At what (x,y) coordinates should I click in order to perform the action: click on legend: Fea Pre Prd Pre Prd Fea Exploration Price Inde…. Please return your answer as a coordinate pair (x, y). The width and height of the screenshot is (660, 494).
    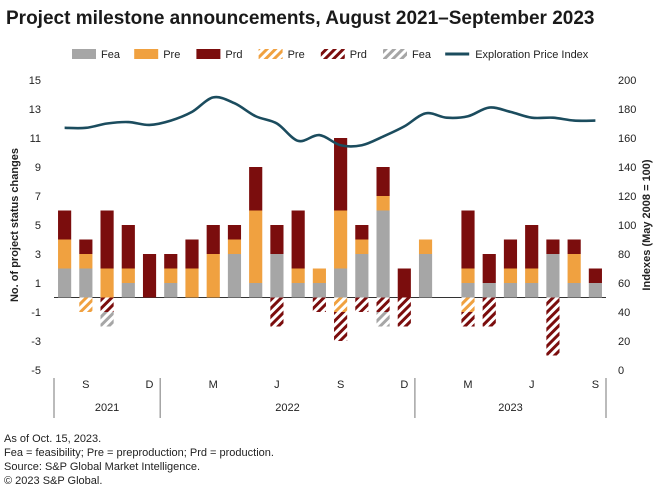
    Looking at the image, I should click on (330, 55).